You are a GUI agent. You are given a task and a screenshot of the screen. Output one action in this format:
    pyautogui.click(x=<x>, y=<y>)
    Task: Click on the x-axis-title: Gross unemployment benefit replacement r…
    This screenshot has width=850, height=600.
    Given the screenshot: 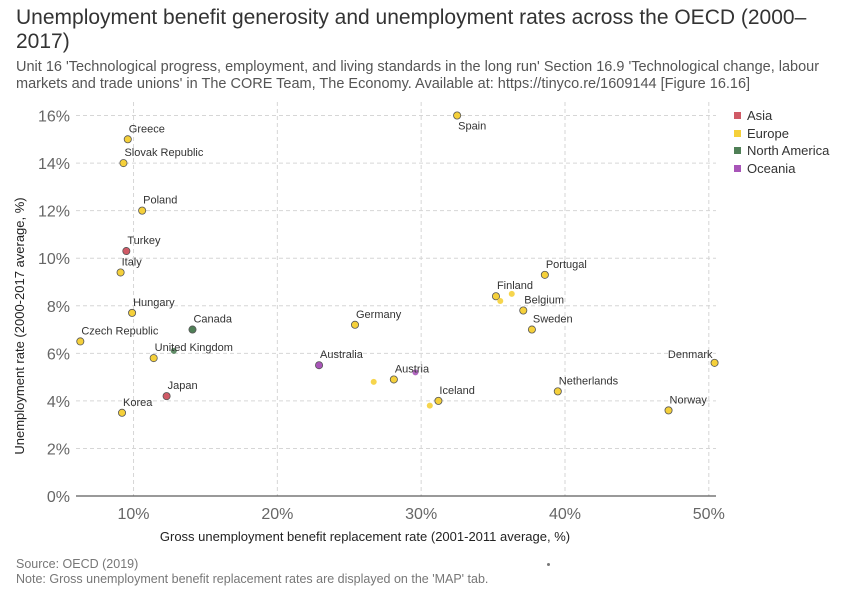 What is the action you would take?
    pyautogui.click(x=365, y=536)
    